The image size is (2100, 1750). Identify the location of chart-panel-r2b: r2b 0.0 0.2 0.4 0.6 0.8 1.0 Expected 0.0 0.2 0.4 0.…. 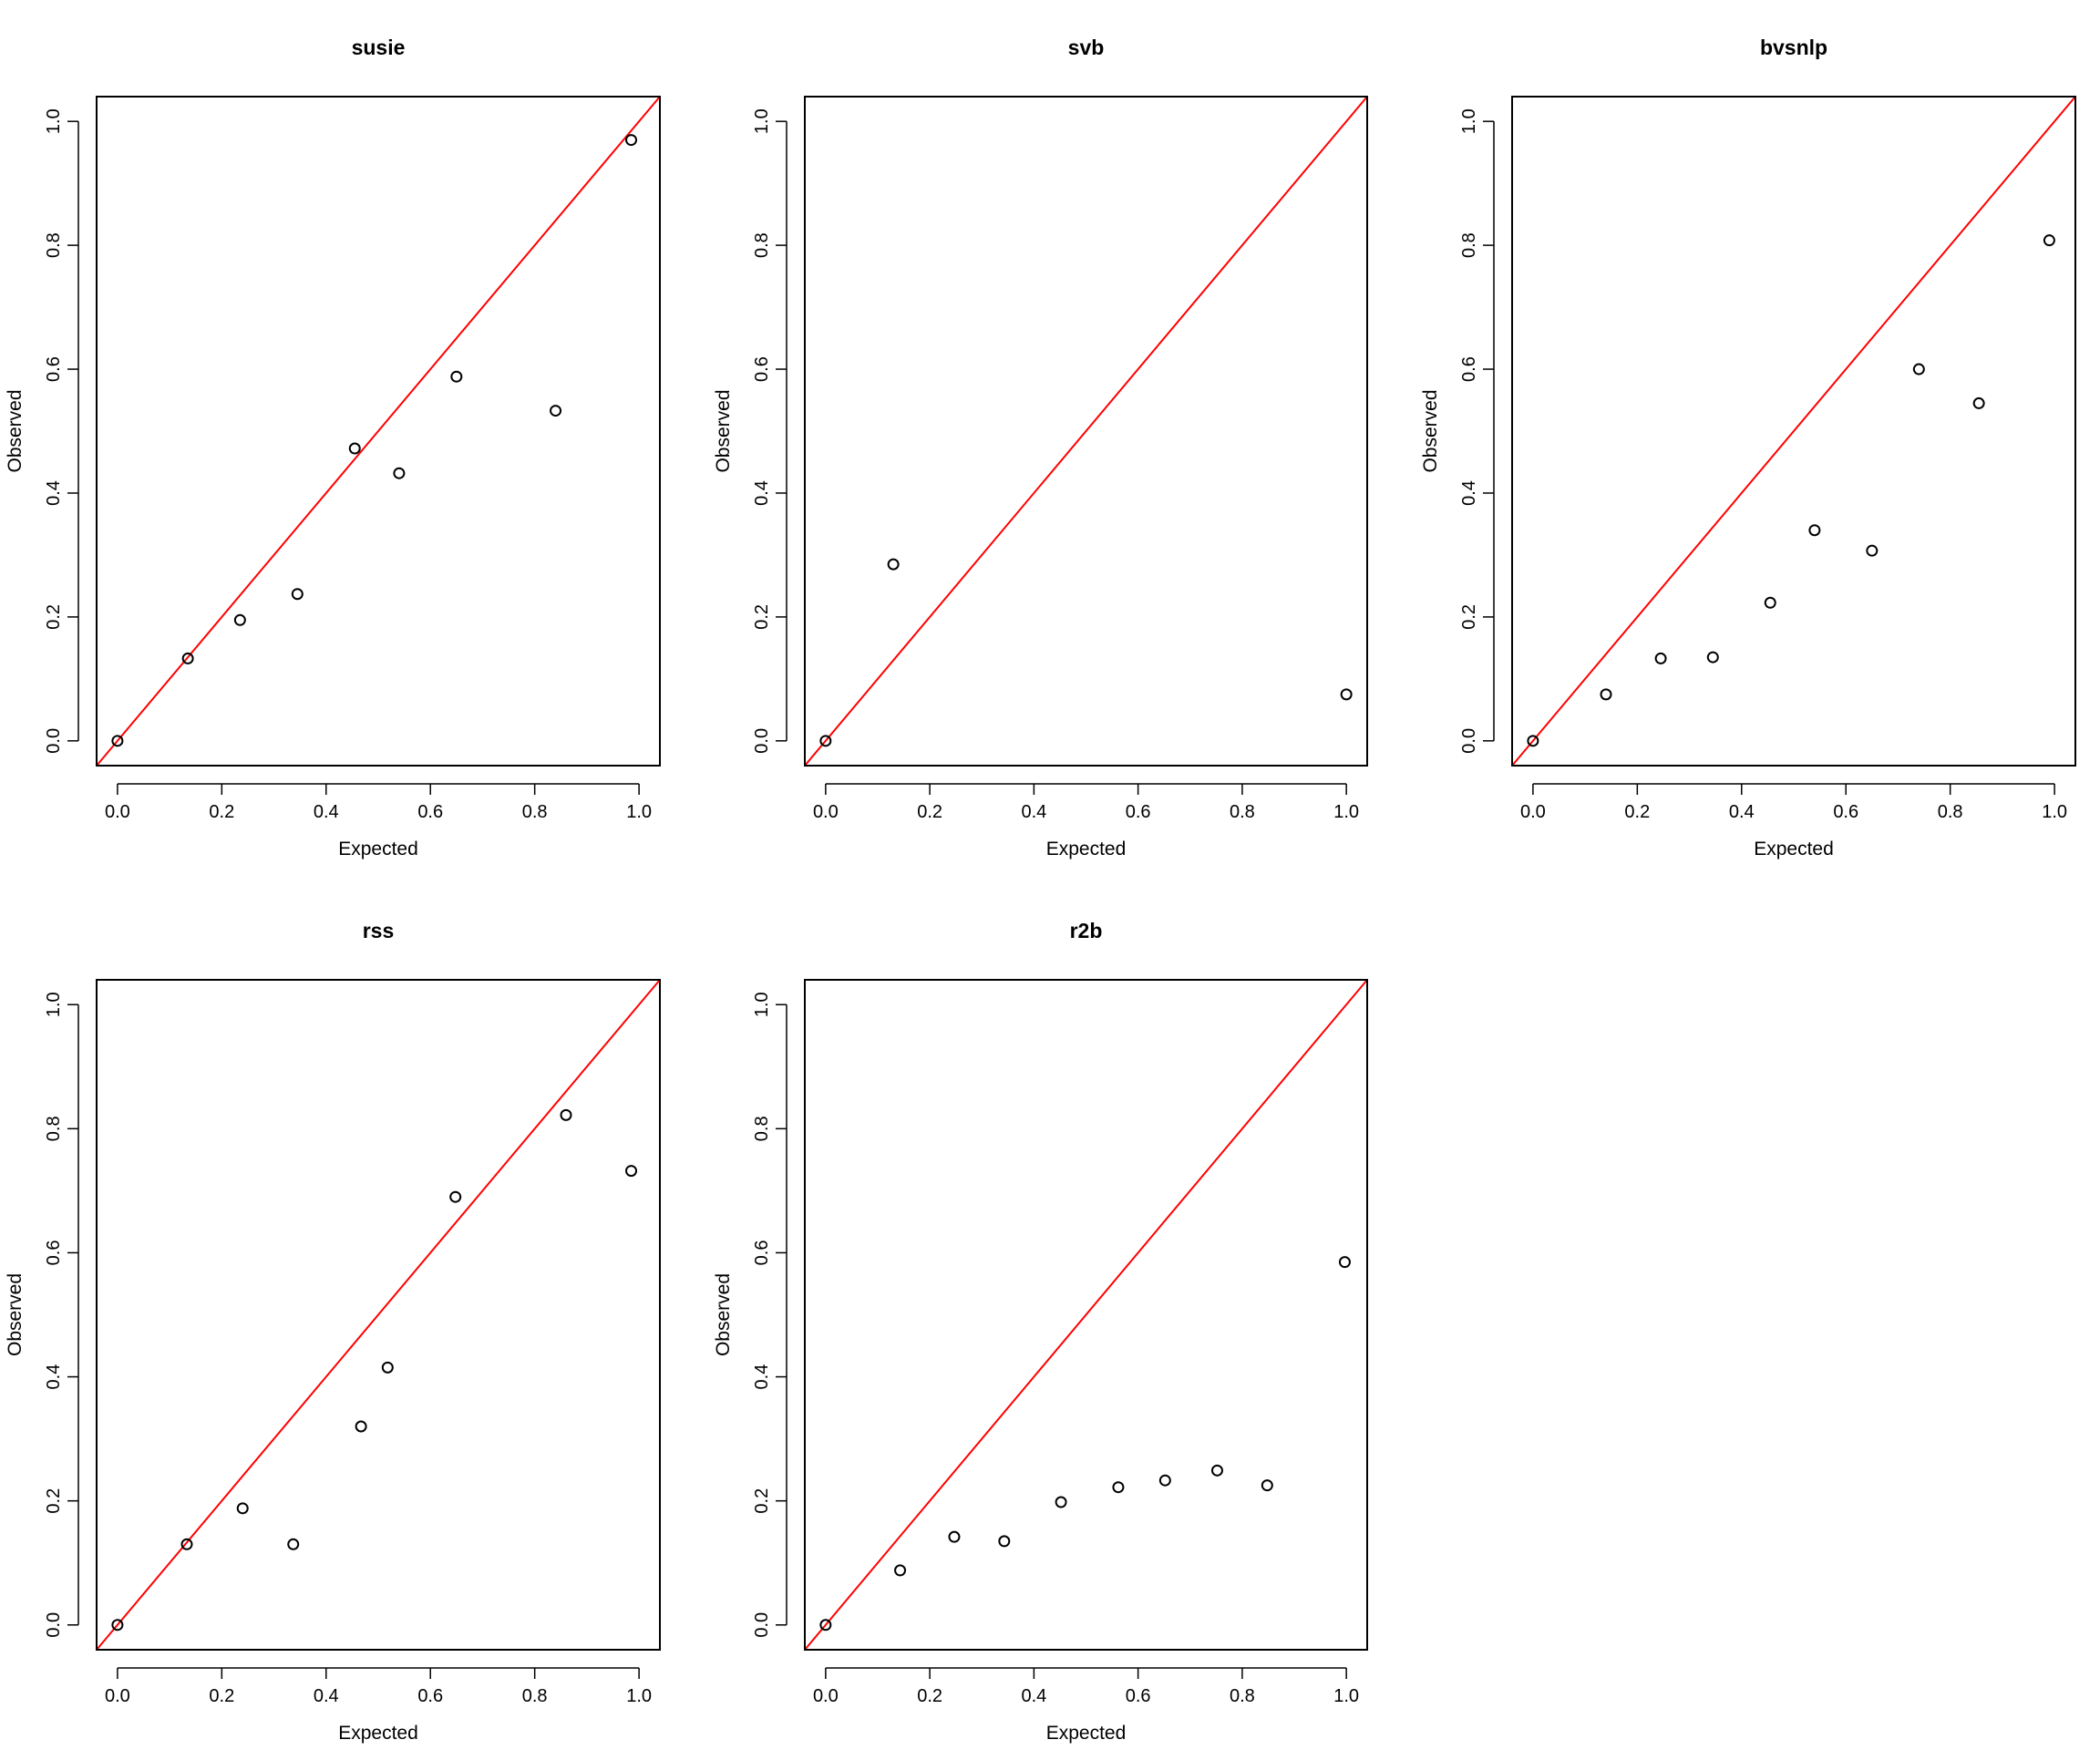
(1040, 1332).